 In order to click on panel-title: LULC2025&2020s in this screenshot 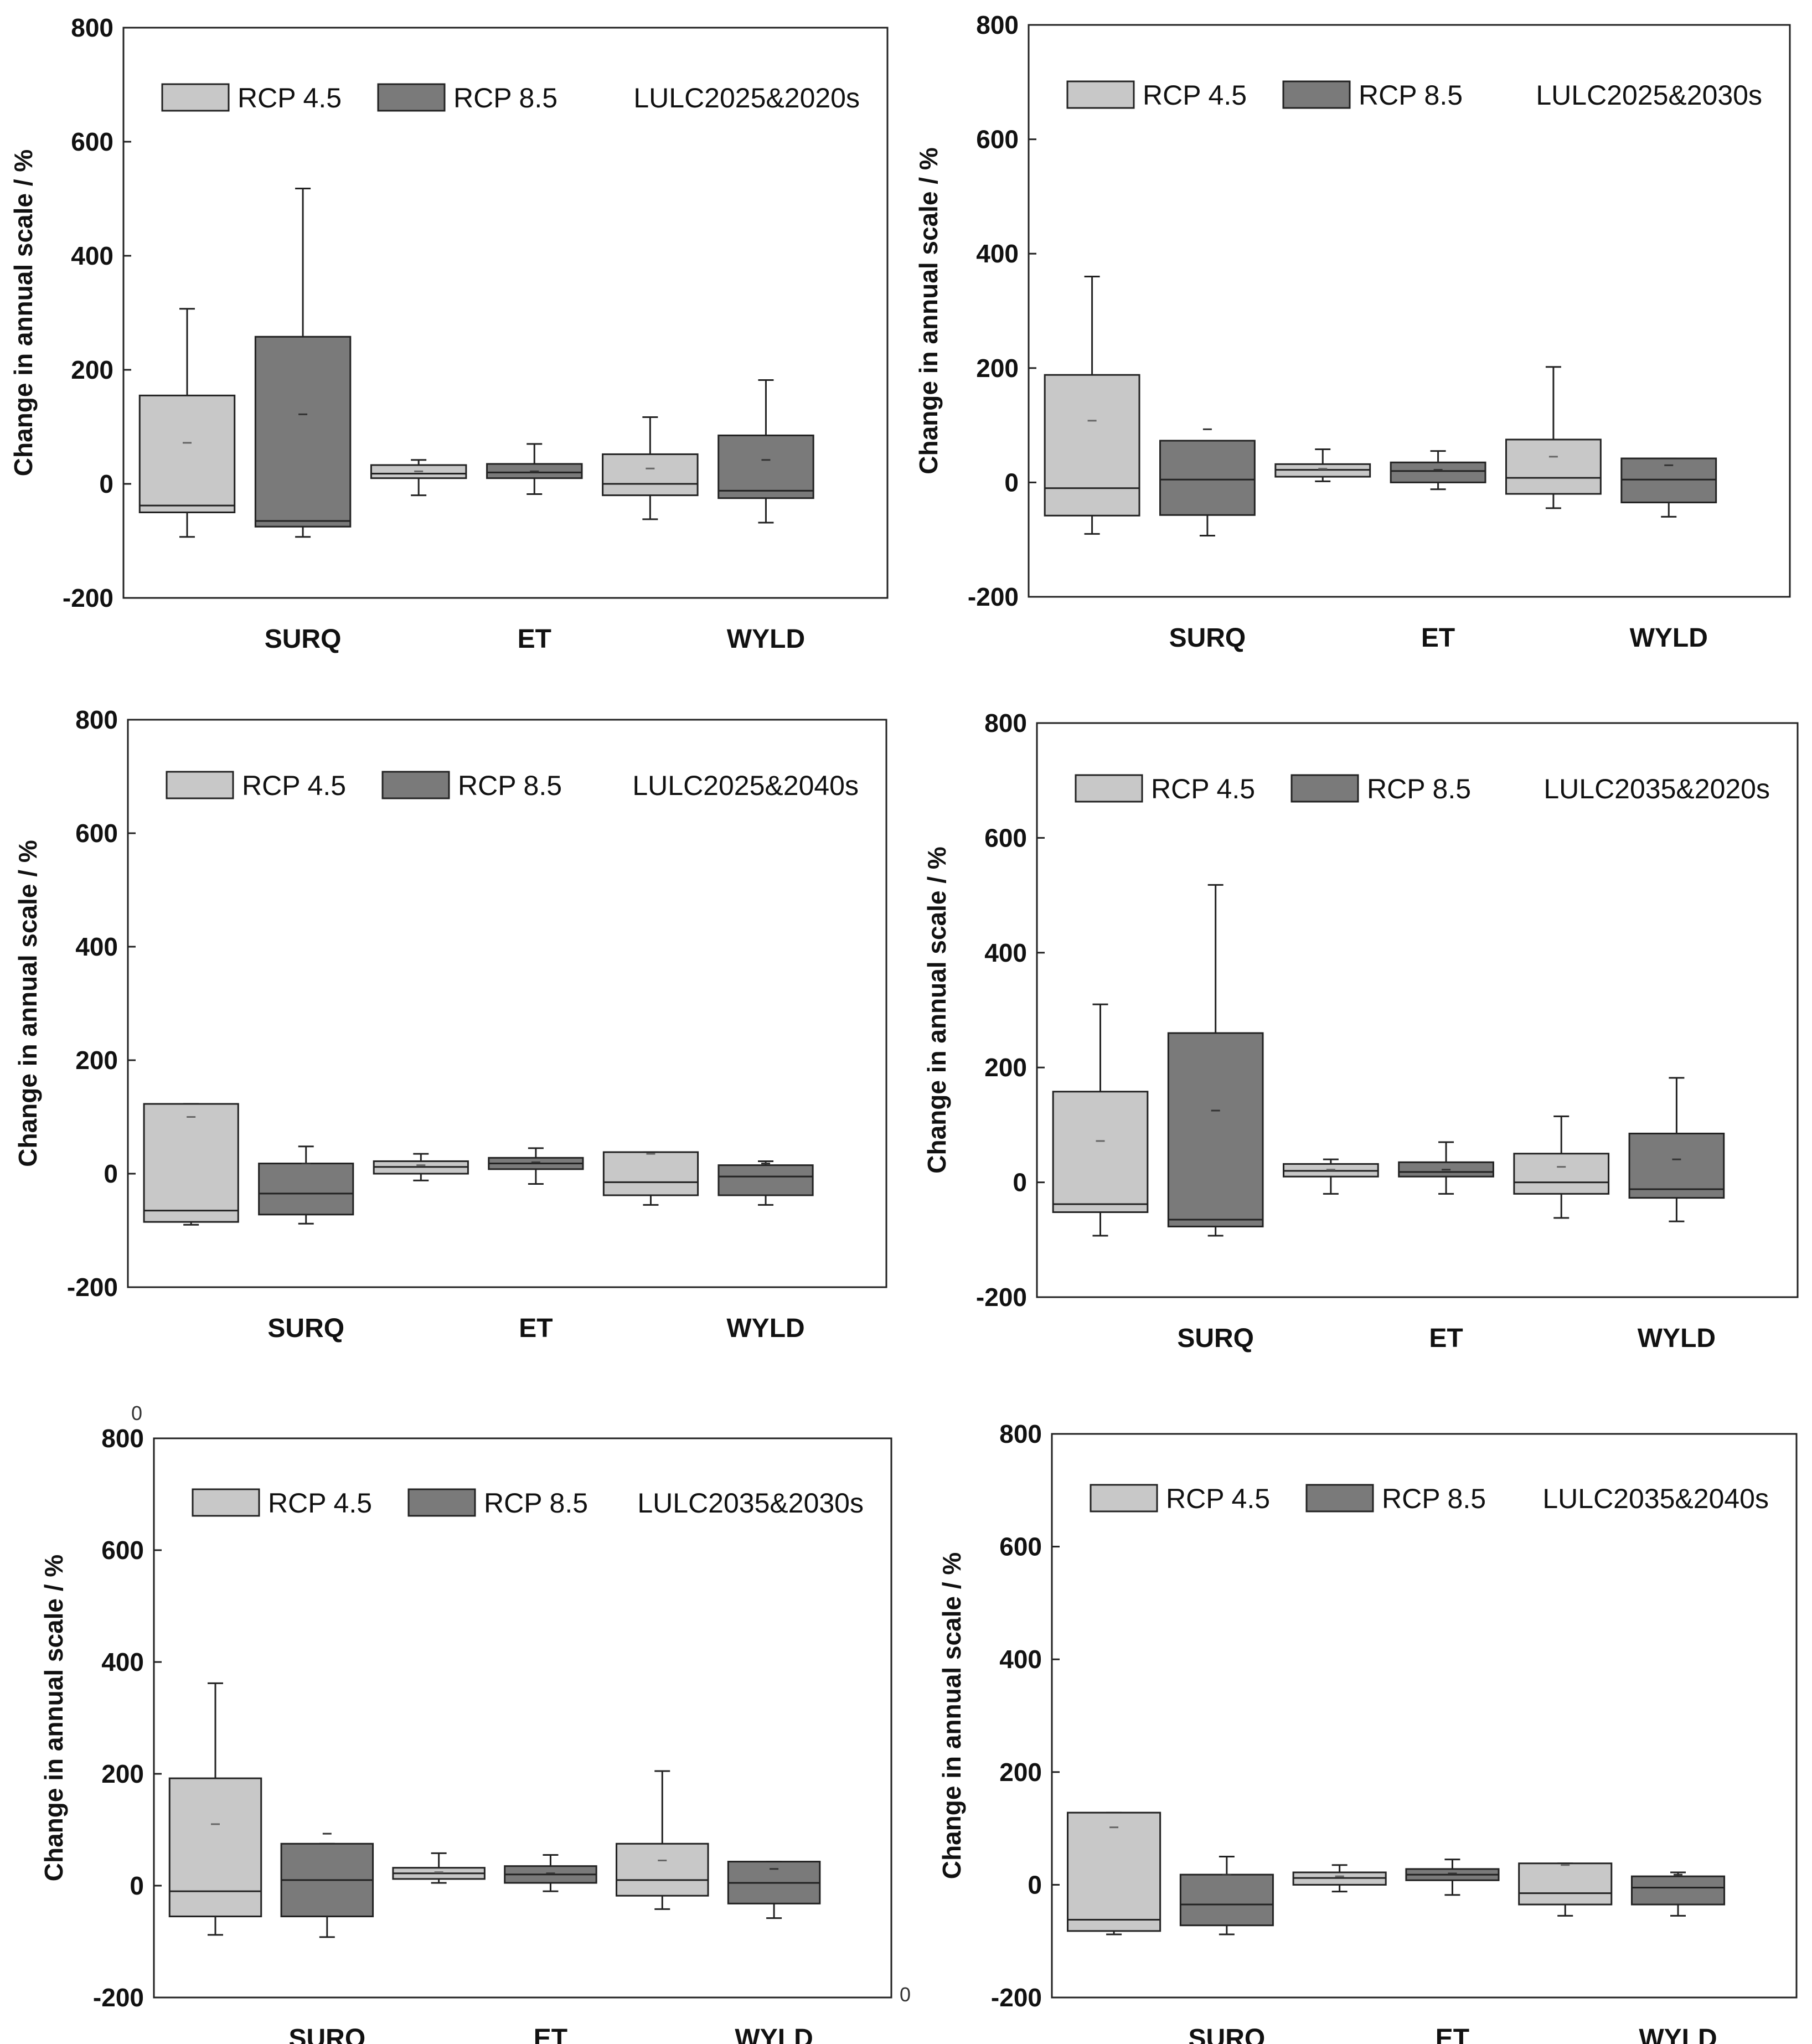, I will do `click(746, 97)`.